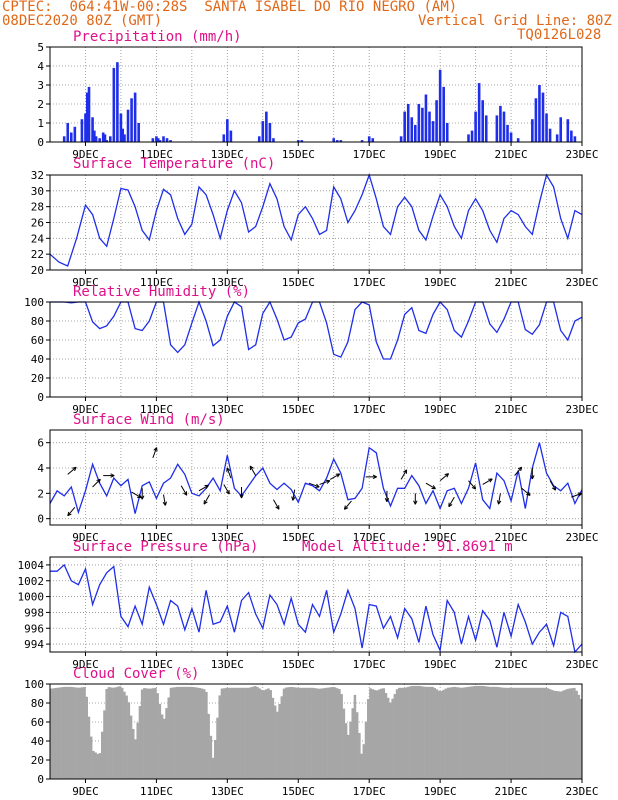 The height and width of the screenshot is (800, 618). I want to click on pres-xtick-label: 19DEC, so click(440, 664).